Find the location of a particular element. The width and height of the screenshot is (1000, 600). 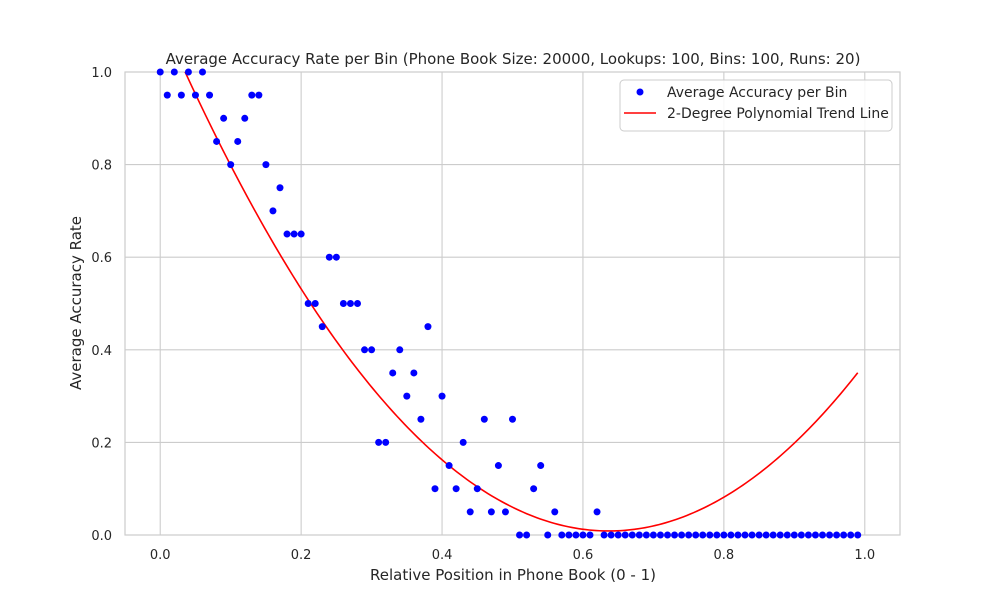

x-tick-label: 0.0 is located at coordinates (160, 555).